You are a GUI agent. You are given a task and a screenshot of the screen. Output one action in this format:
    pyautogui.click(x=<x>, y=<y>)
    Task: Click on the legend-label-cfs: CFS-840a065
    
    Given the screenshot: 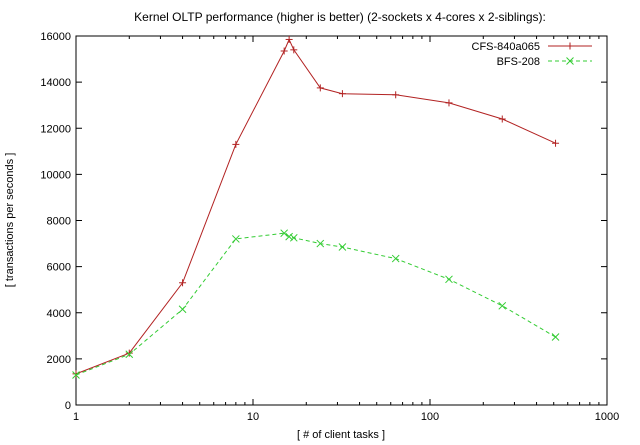 What is the action you would take?
    pyautogui.click(x=506, y=47)
    